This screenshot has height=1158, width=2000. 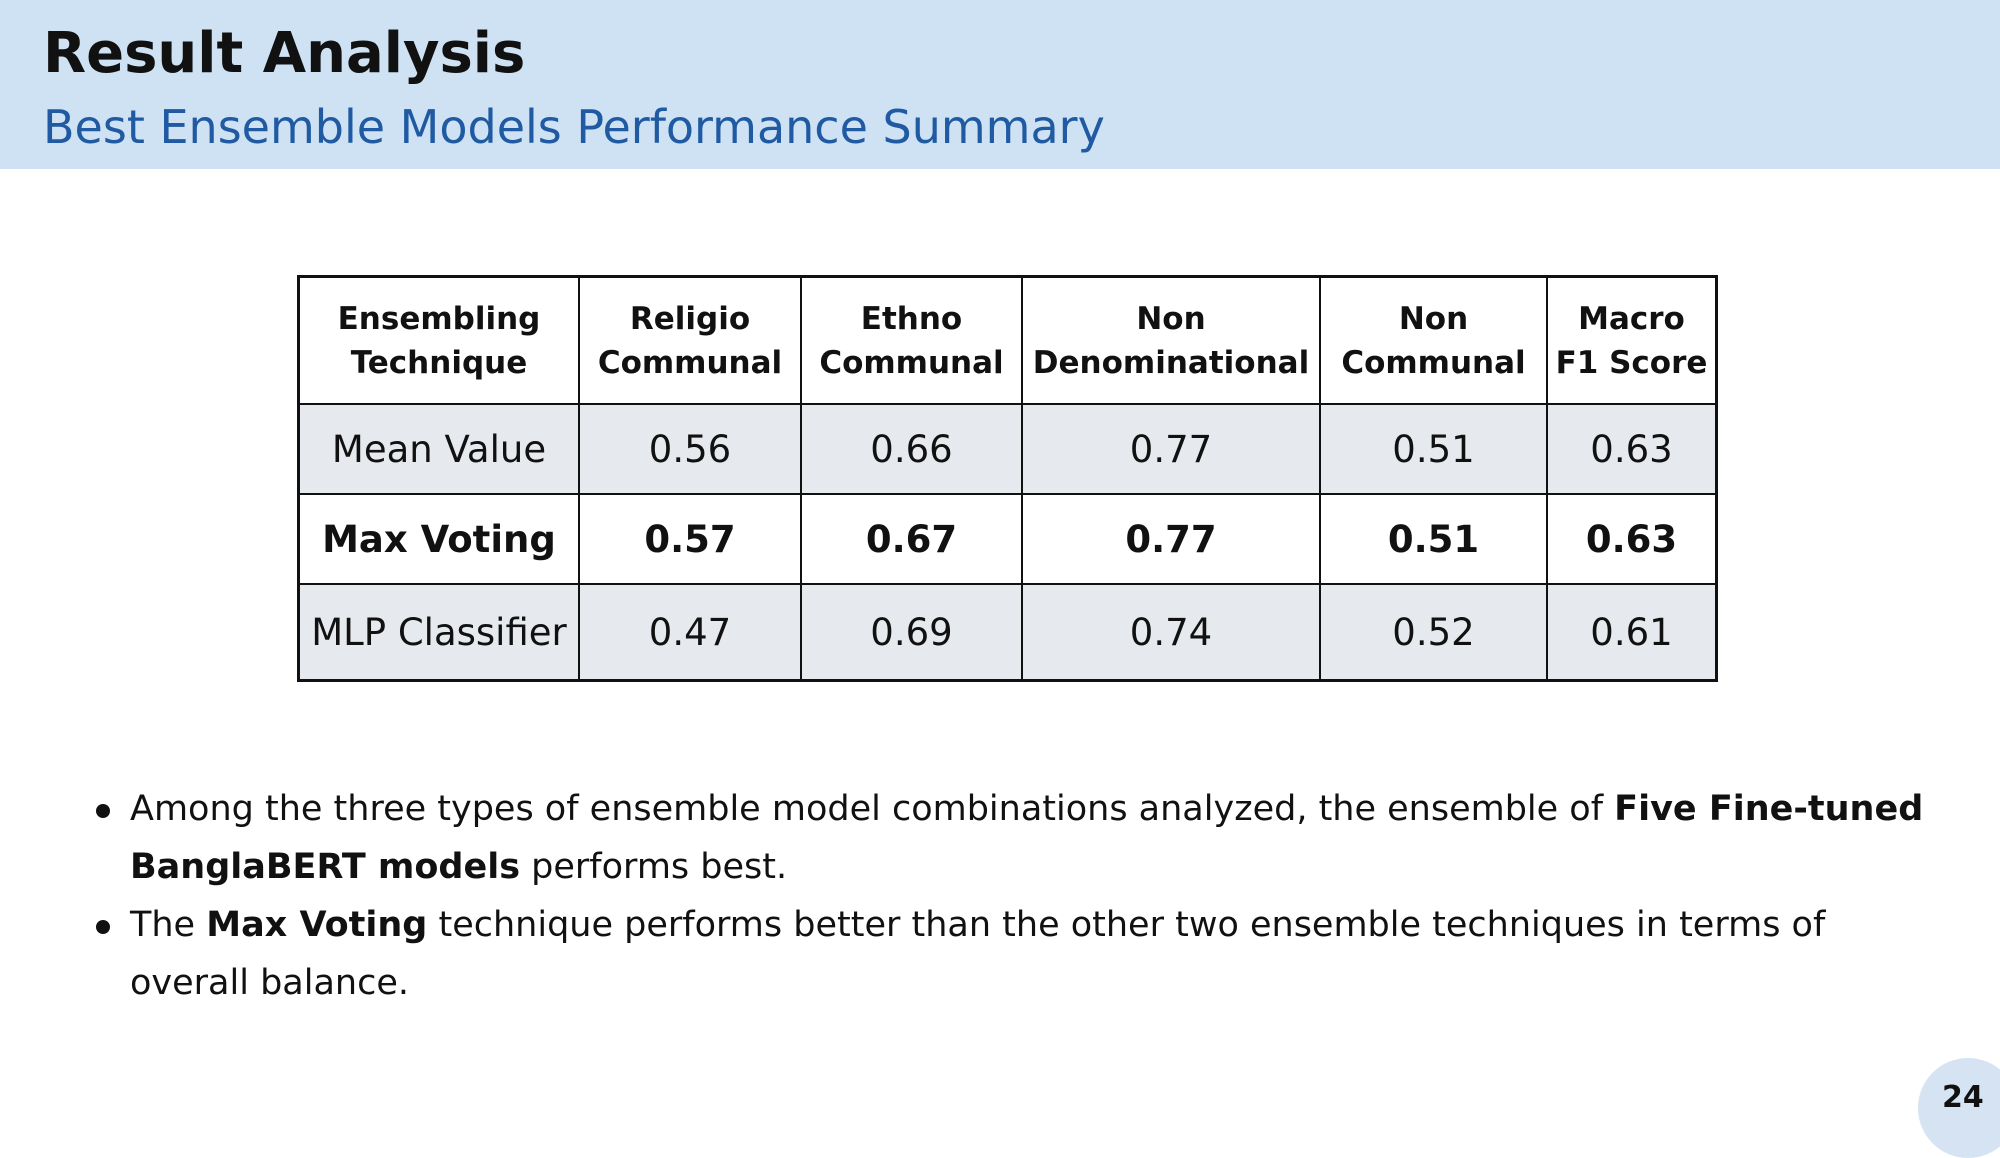 I want to click on table-cell: 0.67, so click(x=911, y=539).